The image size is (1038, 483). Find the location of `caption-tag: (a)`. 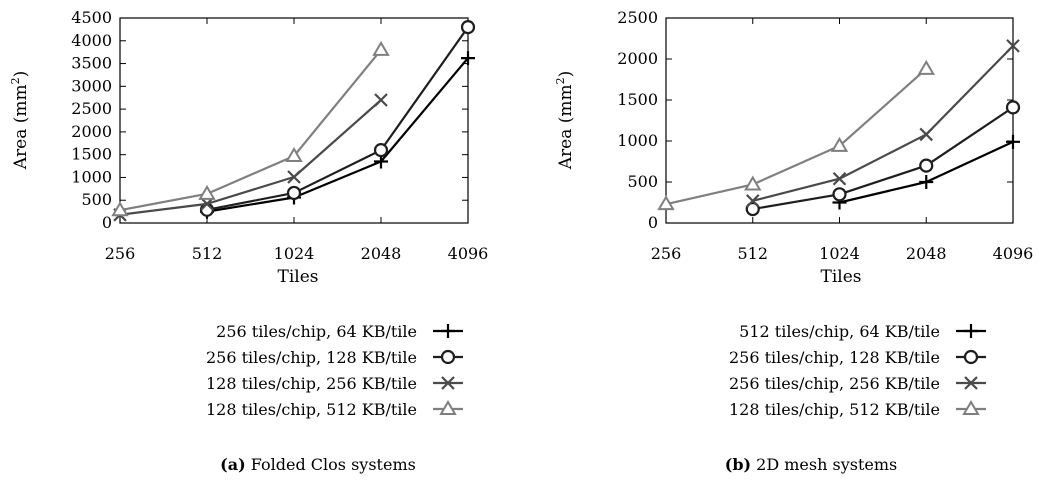

caption-tag: (a) is located at coordinates (233, 464).